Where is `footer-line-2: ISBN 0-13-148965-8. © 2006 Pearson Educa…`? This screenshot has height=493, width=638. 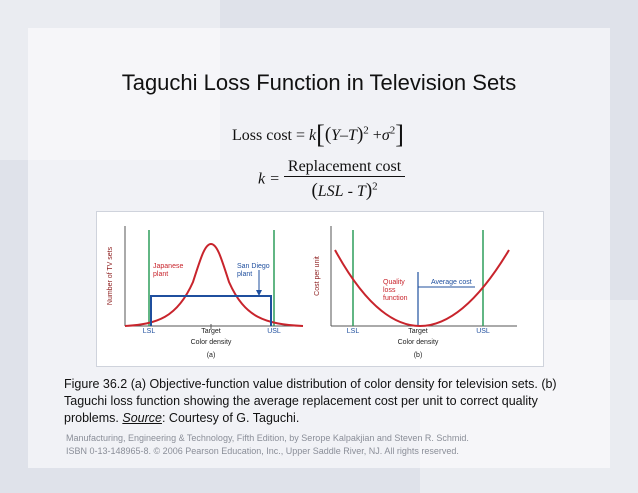 footer-line-2: ISBN 0-13-148965-8. © 2006 Pearson Educa… is located at coordinates (262, 451).